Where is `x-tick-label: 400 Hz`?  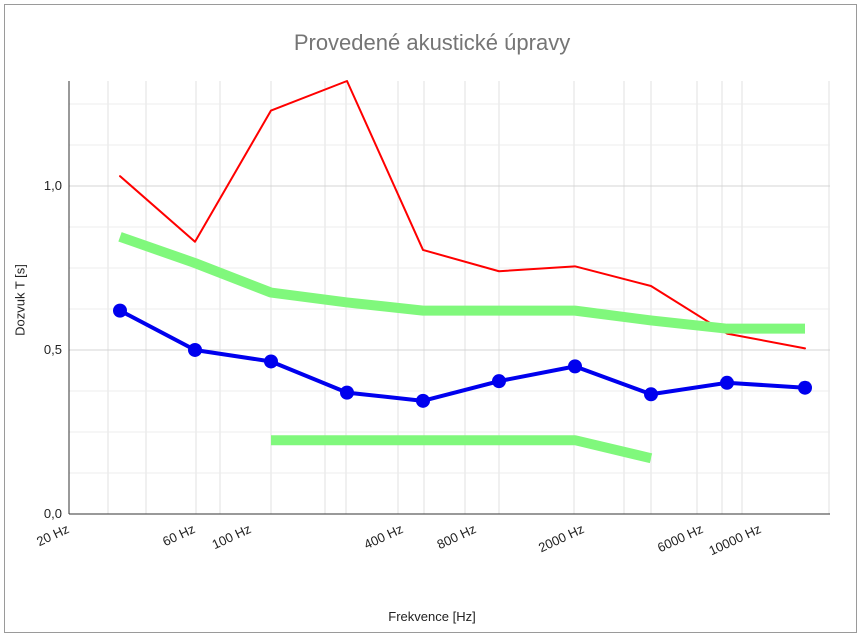 x-tick-label: 400 Hz is located at coordinates (384, 536).